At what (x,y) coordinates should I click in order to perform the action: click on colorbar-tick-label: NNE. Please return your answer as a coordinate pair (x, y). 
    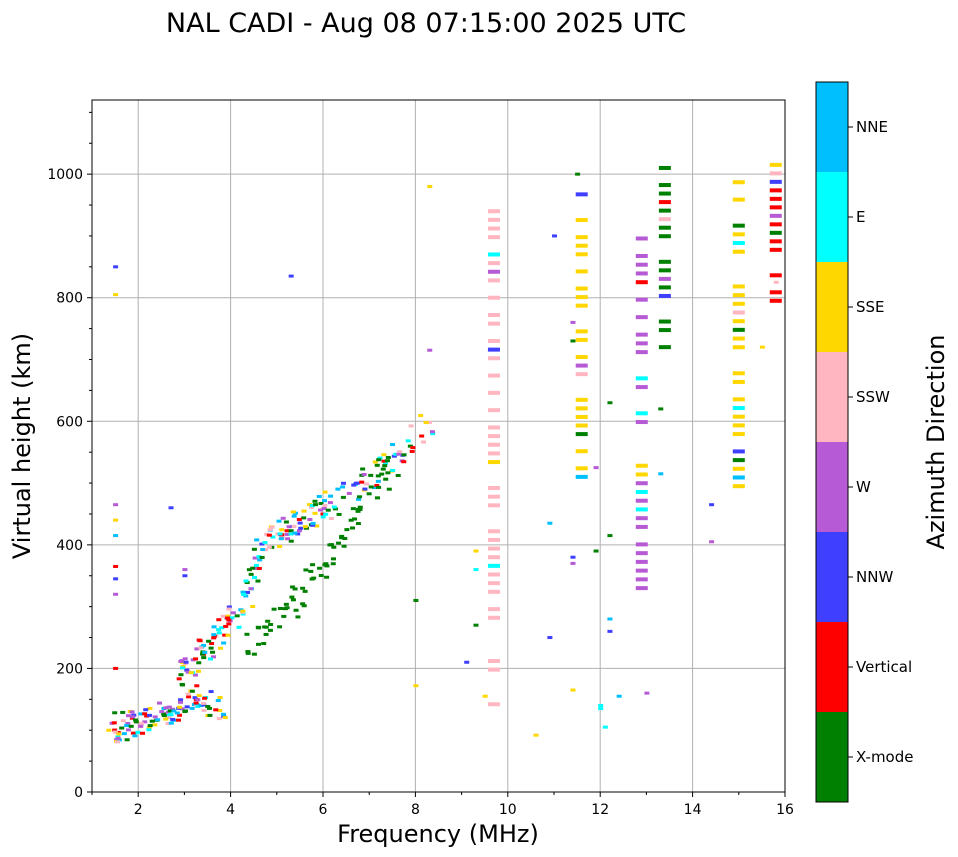
    Looking at the image, I should click on (872, 127).